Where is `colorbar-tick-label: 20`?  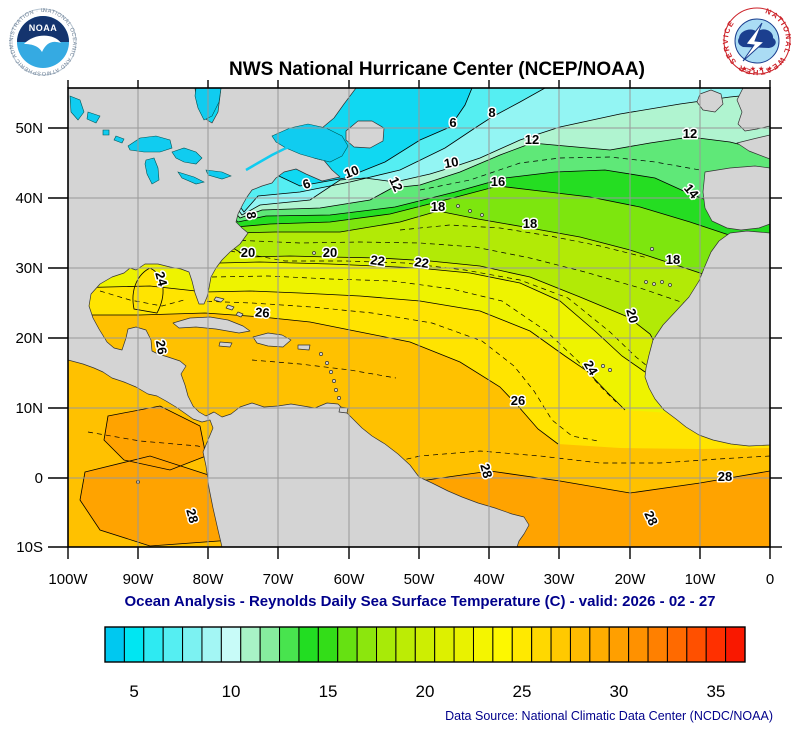 colorbar-tick-label: 20 is located at coordinates (425, 691).